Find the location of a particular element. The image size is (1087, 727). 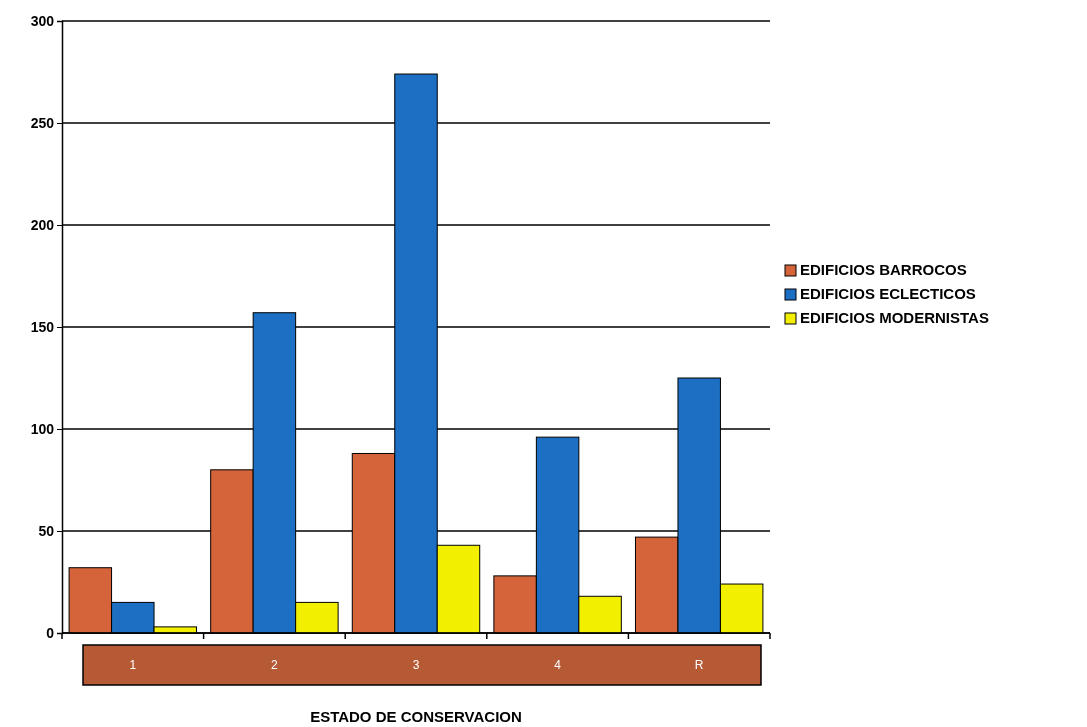

legend-label: EDIFICIOS ECLECTICOS is located at coordinates (888, 293).